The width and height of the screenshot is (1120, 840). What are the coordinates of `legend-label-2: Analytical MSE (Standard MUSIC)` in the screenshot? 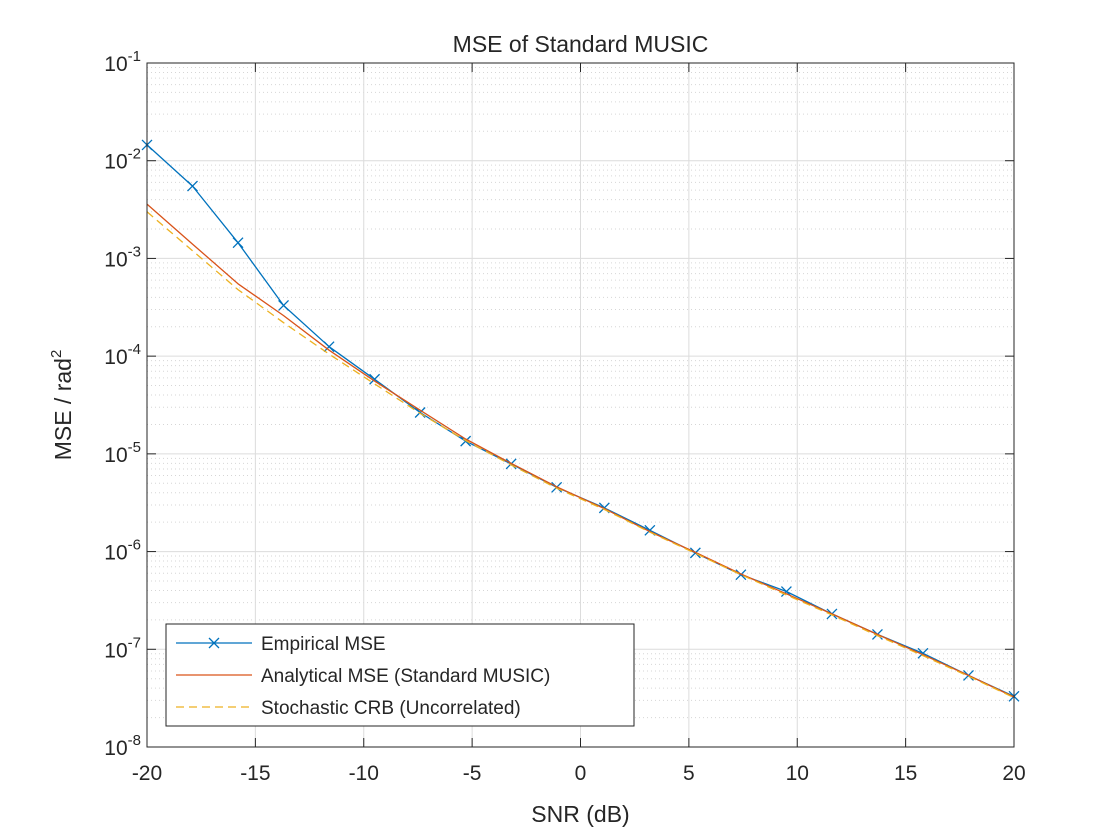 It's located at (405, 676).